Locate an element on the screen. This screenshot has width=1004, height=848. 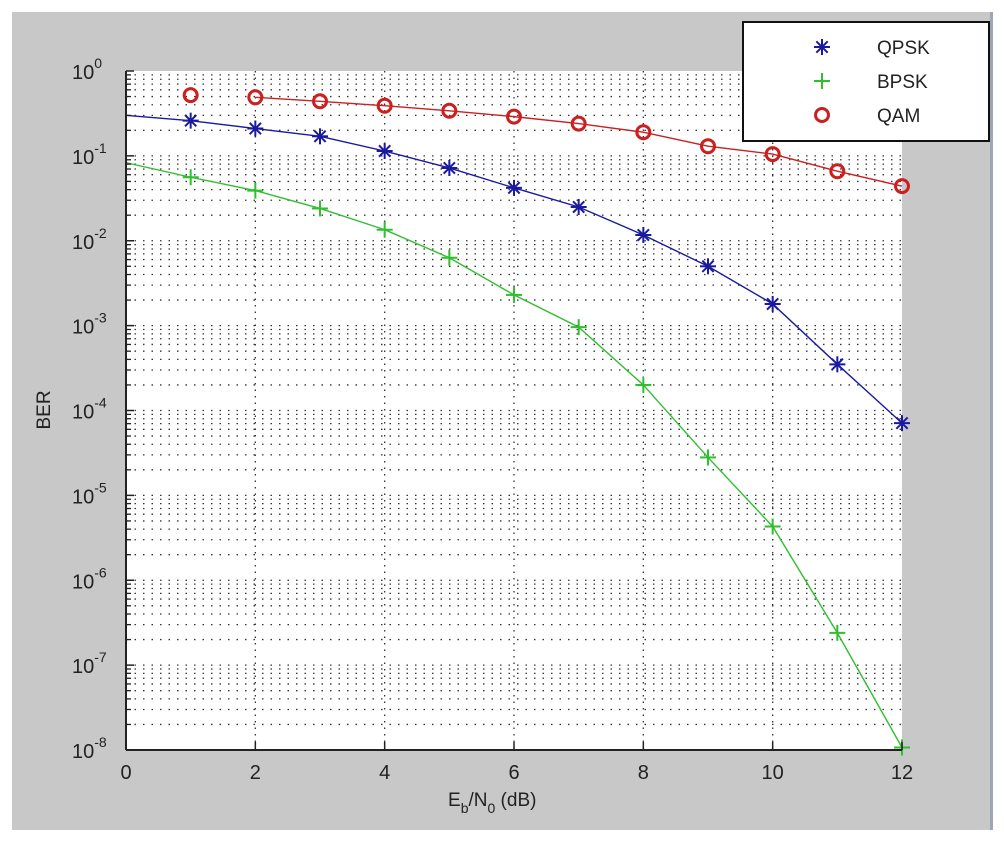
x-axis-ticks: 0 2 4 6 8 10 12 is located at coordinates (516, 763).